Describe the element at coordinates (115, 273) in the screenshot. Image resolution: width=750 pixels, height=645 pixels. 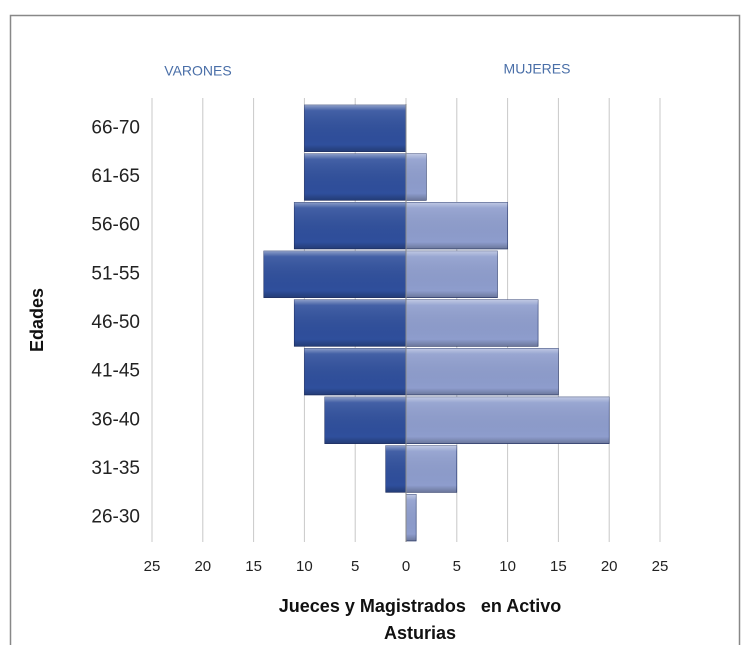
I see `y-tick-label: 51-55` at that location.